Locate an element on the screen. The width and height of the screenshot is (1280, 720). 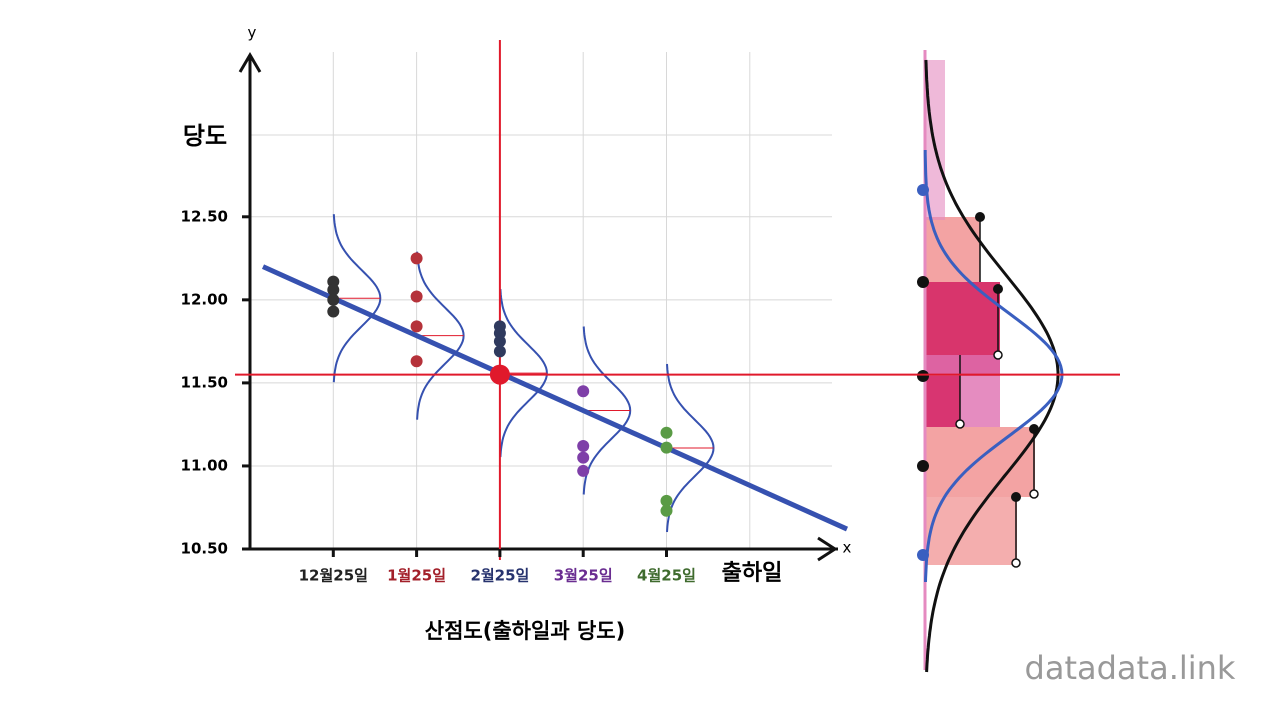
y-axis-title: 당도 is located at coordinates (205, 136).